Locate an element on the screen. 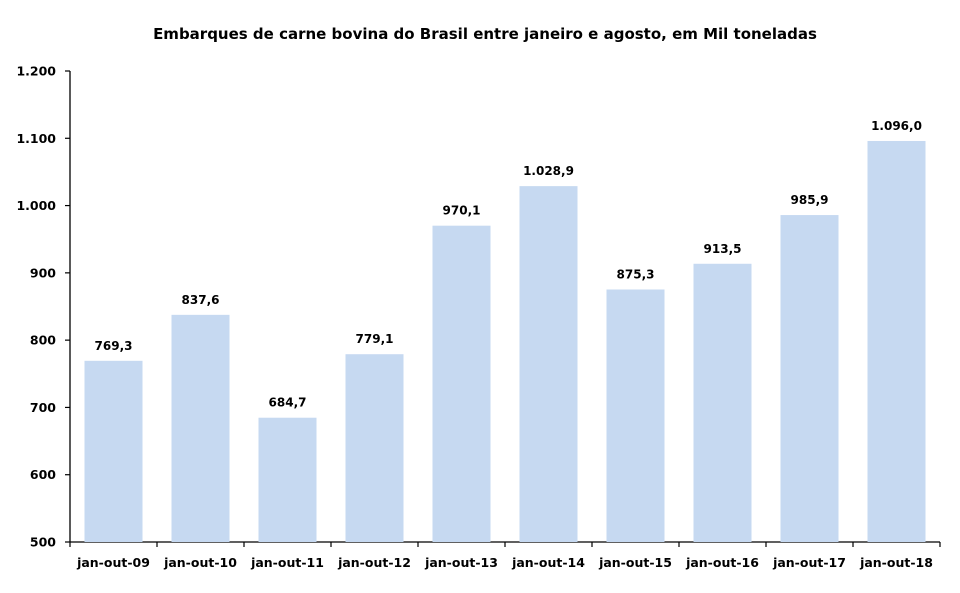 This screenshot has width=960, height=593. data-label: 913,5 is located at coordinates (723, 249).